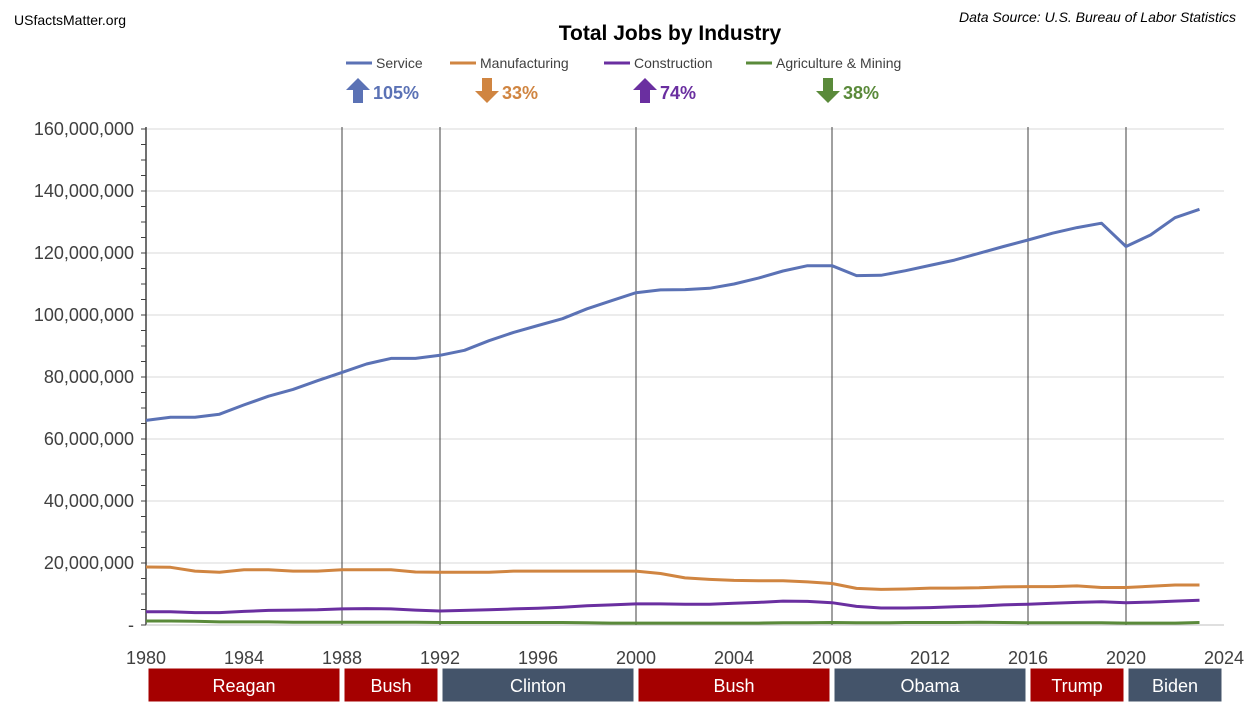  Describe the element at coordinates (84, 129) in the screenshot. I see `y-tick-label: 160,000,000` at that location.